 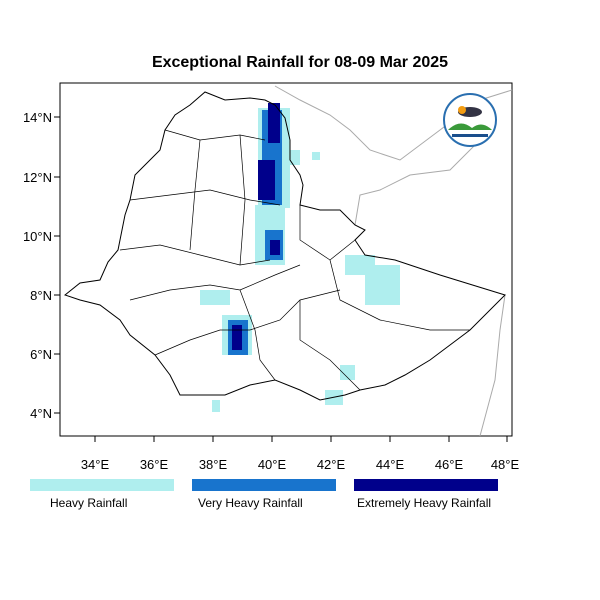 What do you see at coordinates (41, 413) in the screenshot?
I see `lat-tick-label: 4°N` at bounding box center [41, 413].